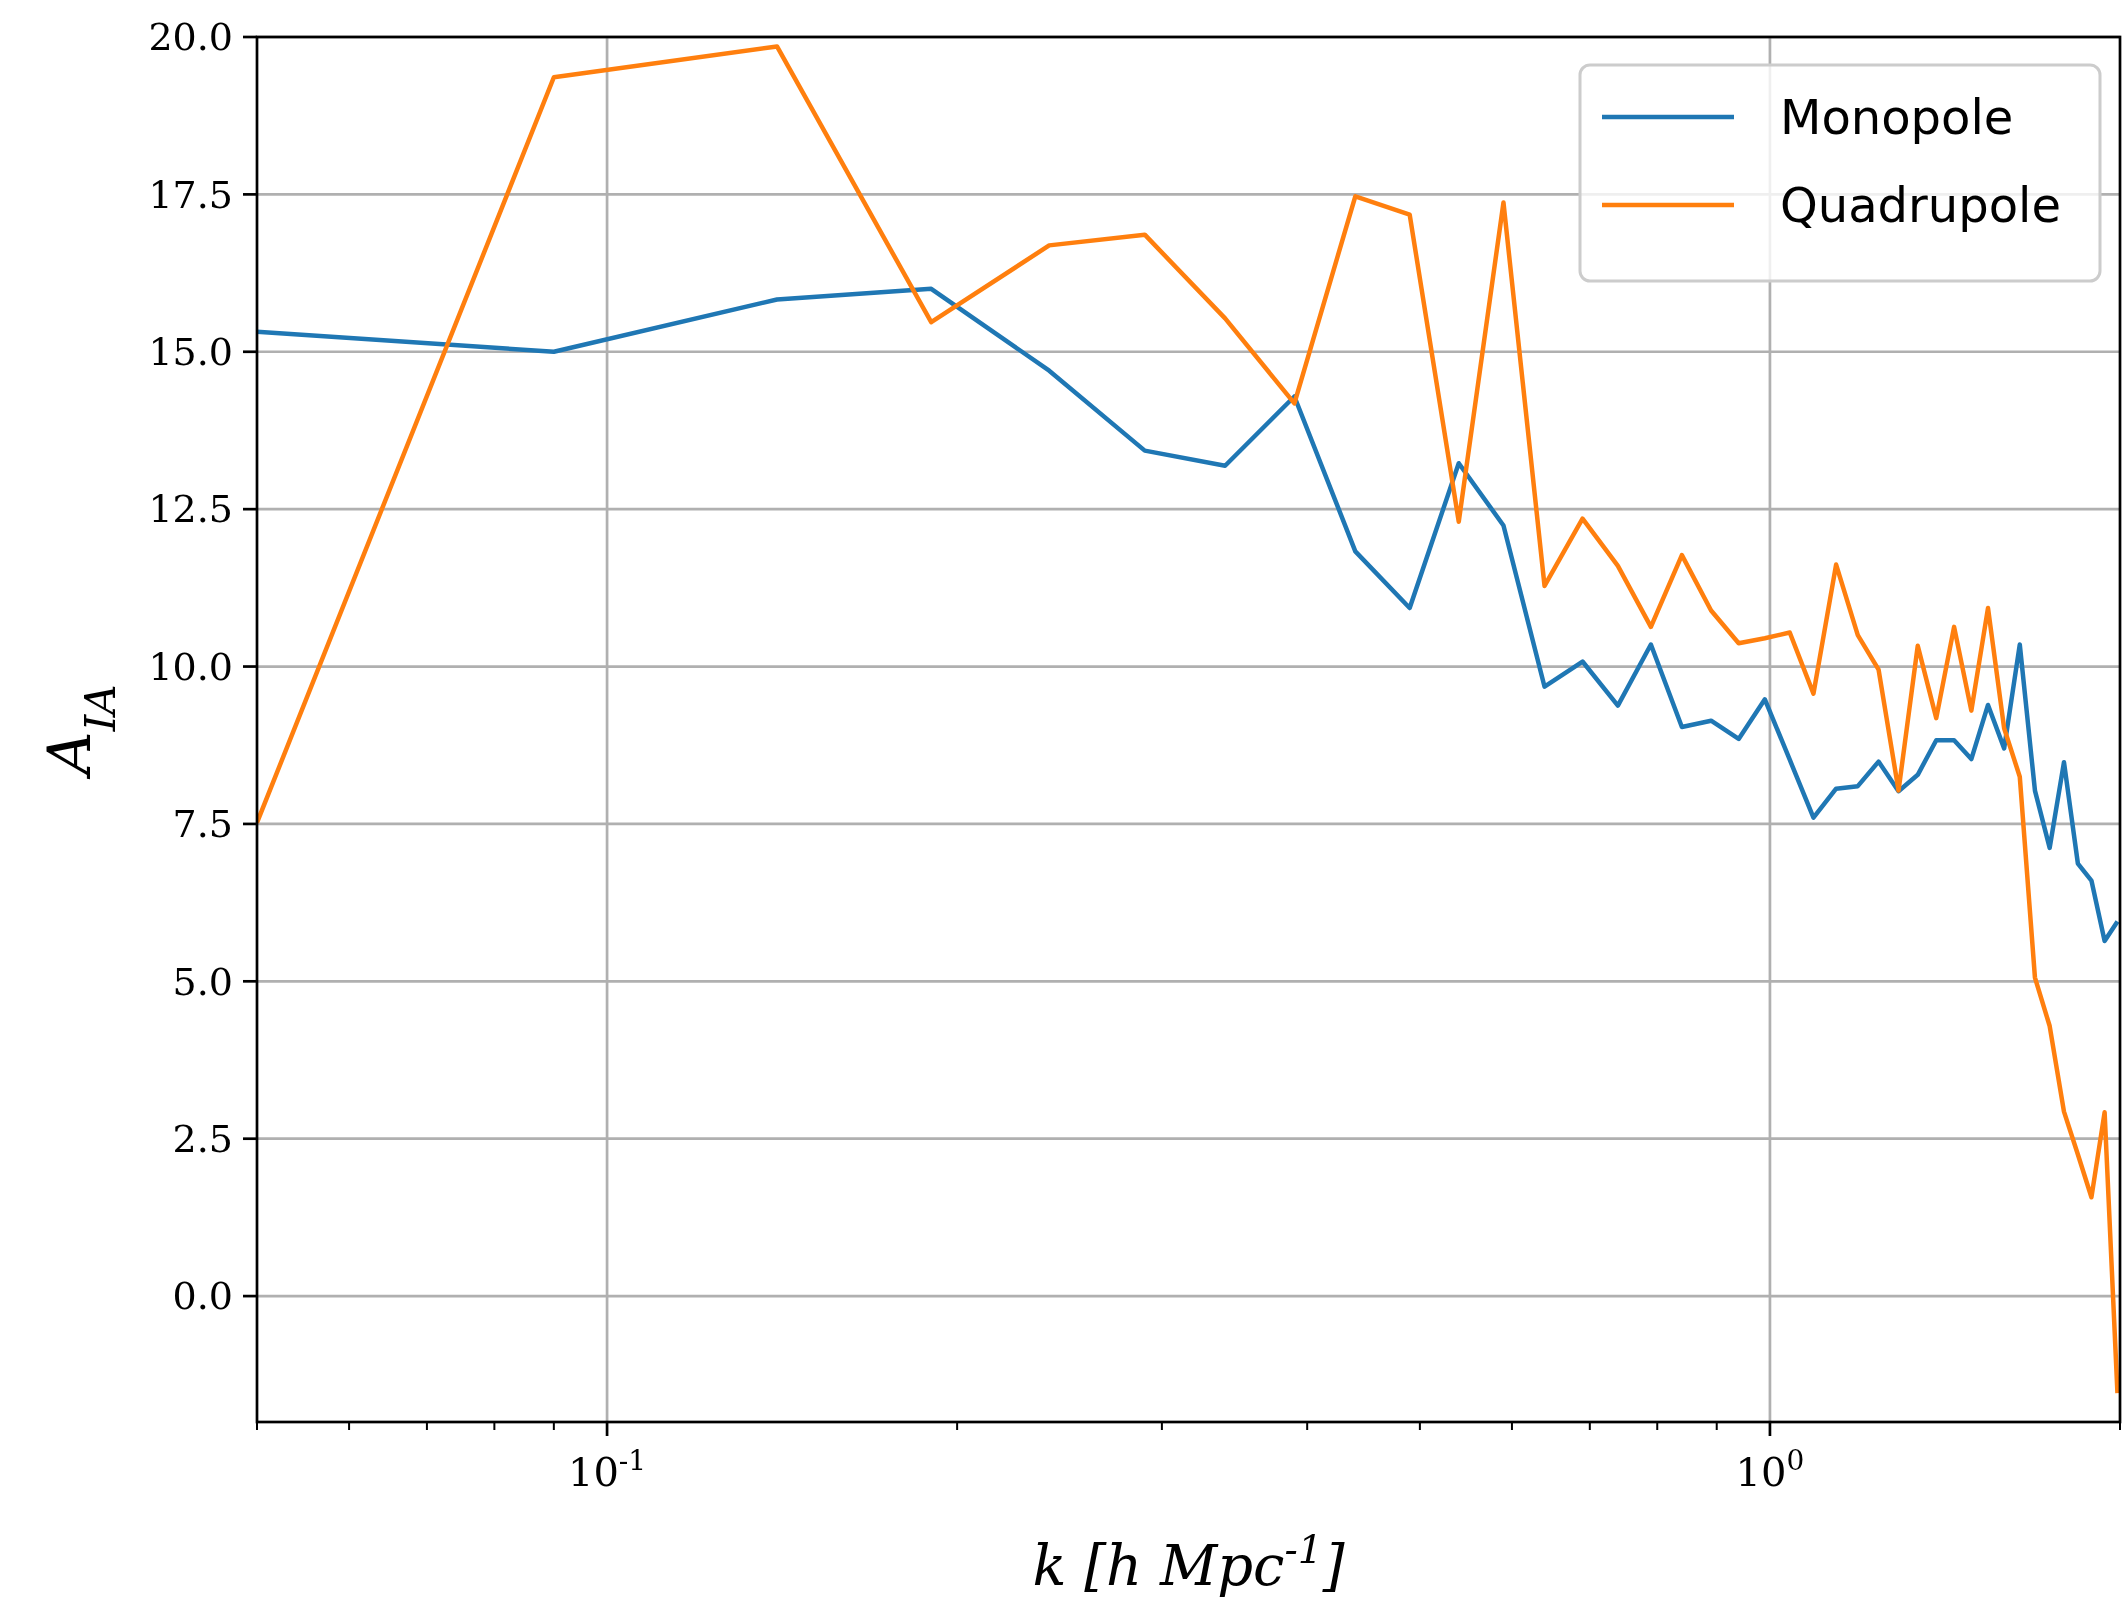  I want to click on y-tick-label: 12.5, so click(190, 509).